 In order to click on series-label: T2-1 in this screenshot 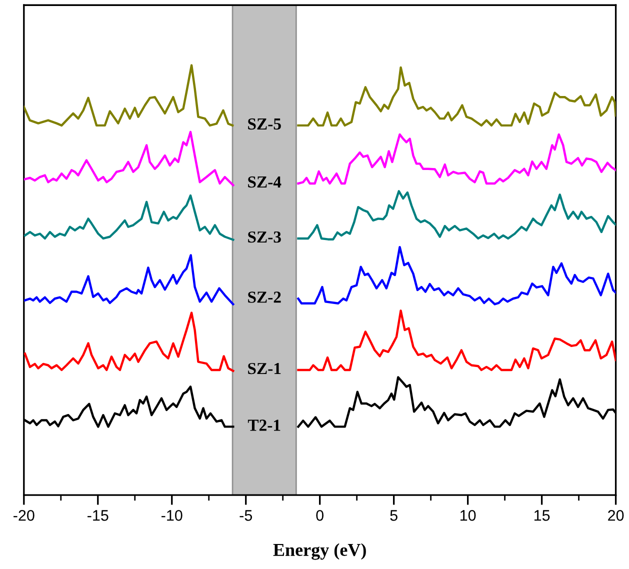, I will do `click(264, 425)`.